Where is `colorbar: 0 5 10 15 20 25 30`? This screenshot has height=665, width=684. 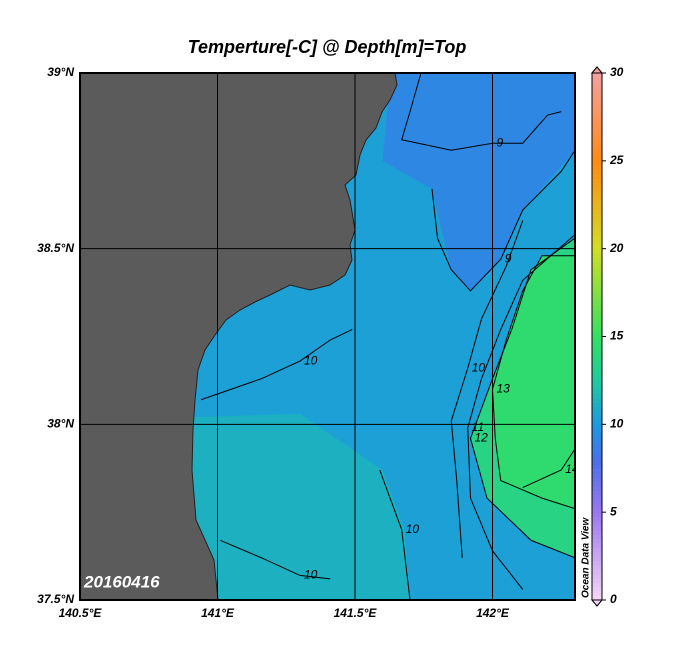
colorbar: 0 5 10 15 20 25 30 is located at coordinates (607, 336).